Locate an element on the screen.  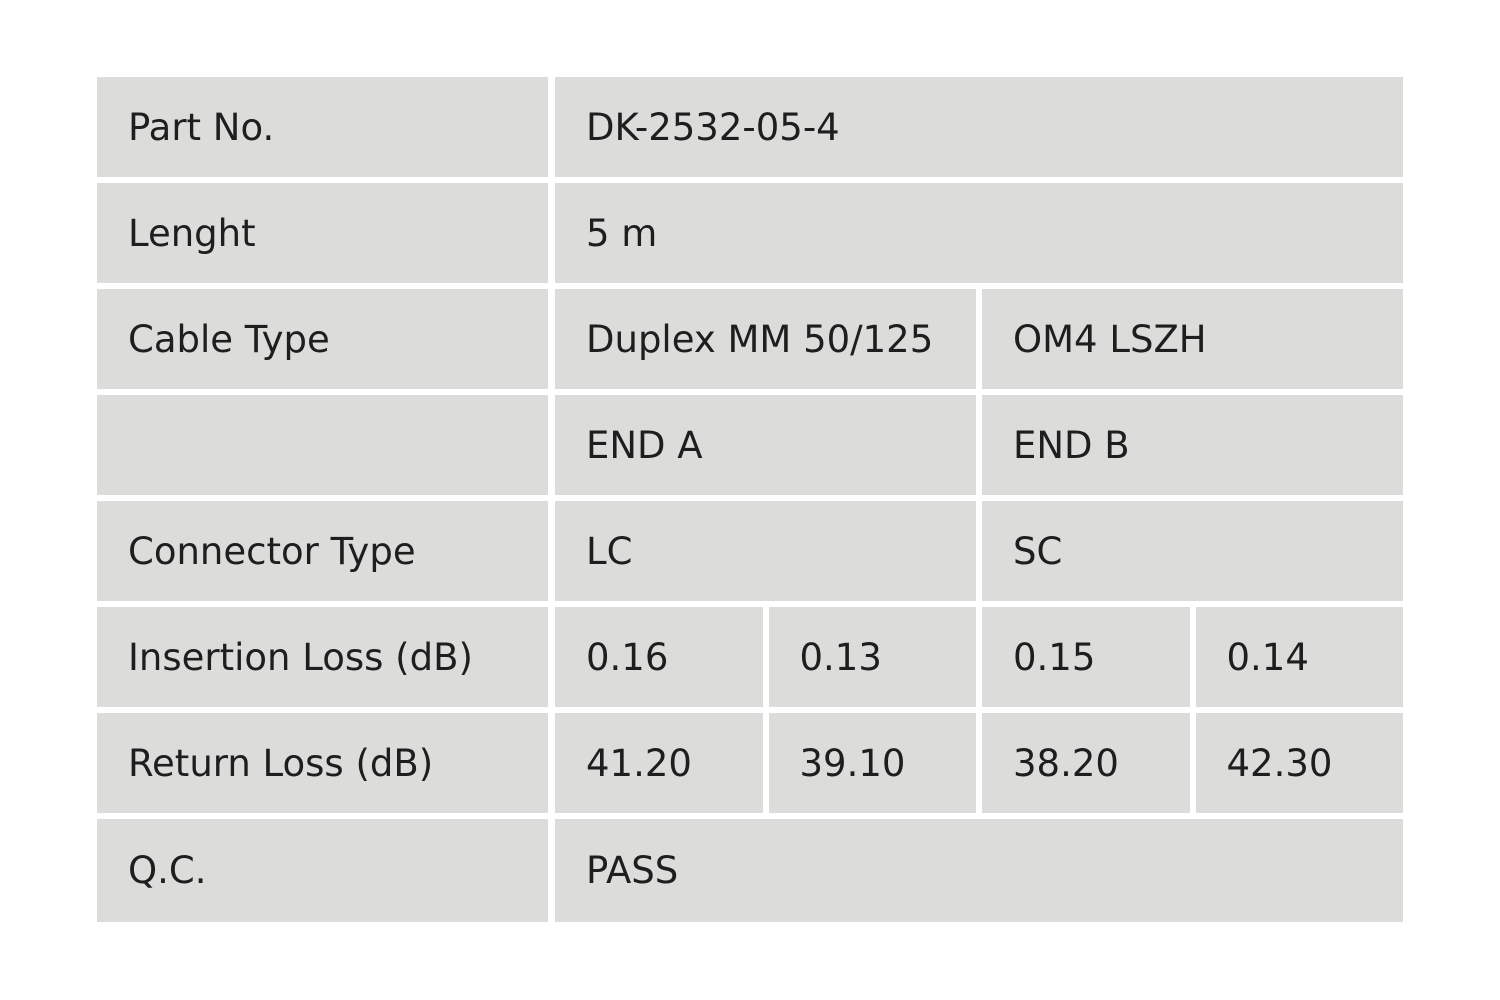
row-label is located at coordinates (322, 445).